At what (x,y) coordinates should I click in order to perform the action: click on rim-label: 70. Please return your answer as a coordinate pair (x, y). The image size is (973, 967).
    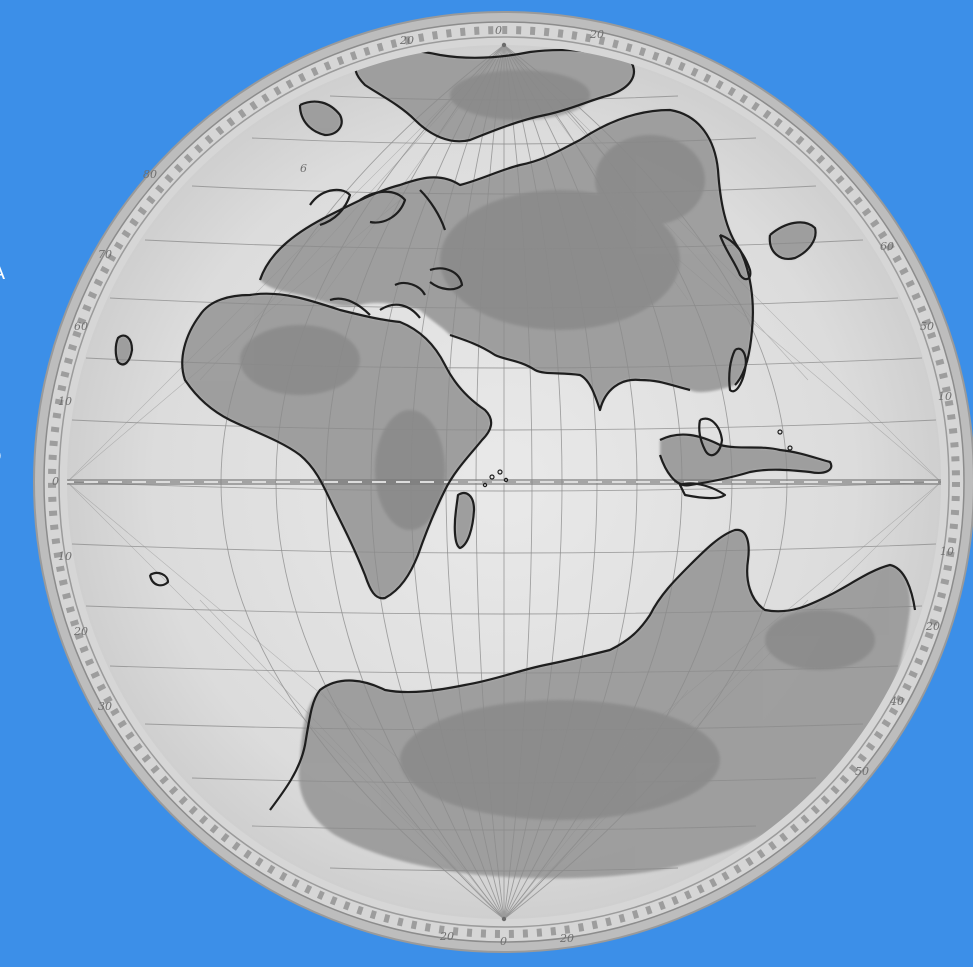
    Looking at the image, I should click on (105, 254).